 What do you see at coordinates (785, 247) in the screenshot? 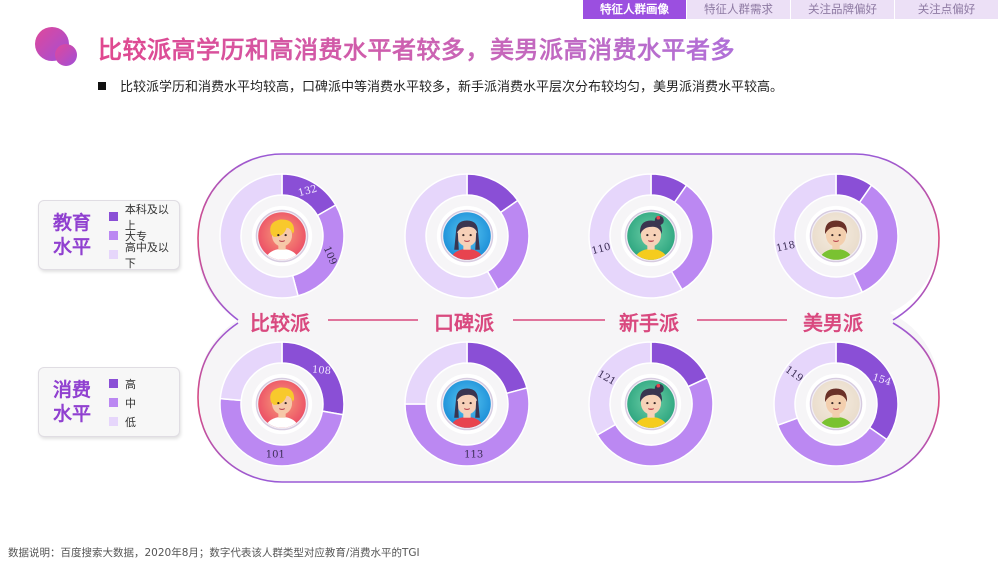
I see `tgi-value-label: 118` at bounding box center [785, 247].